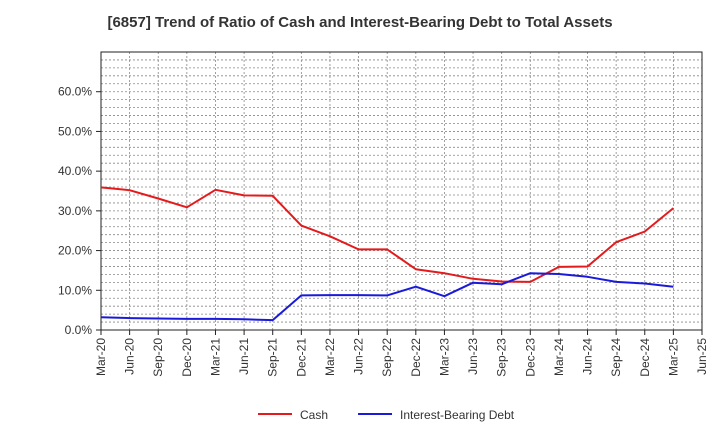 This screenshot has width=720, height=440. What do you see at coordinates (75, 290) in the screenshot?
I see `y-tick-label: 10.0%` at bounding box center [75, 290].